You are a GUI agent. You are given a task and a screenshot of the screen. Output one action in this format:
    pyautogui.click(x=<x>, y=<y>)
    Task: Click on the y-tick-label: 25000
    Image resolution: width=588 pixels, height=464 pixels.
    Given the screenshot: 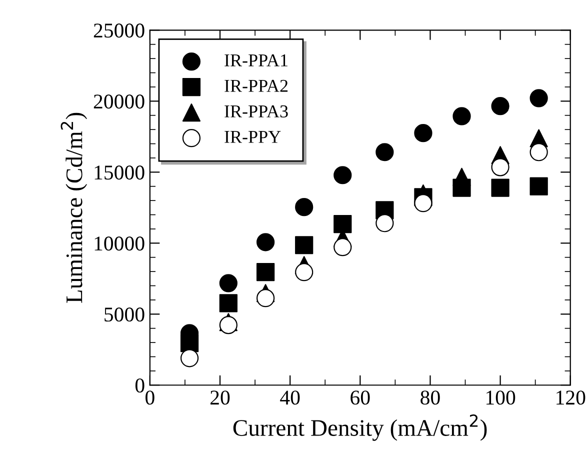 What is the action you would take?
    pyautogui.click(x=119, y=31)
    